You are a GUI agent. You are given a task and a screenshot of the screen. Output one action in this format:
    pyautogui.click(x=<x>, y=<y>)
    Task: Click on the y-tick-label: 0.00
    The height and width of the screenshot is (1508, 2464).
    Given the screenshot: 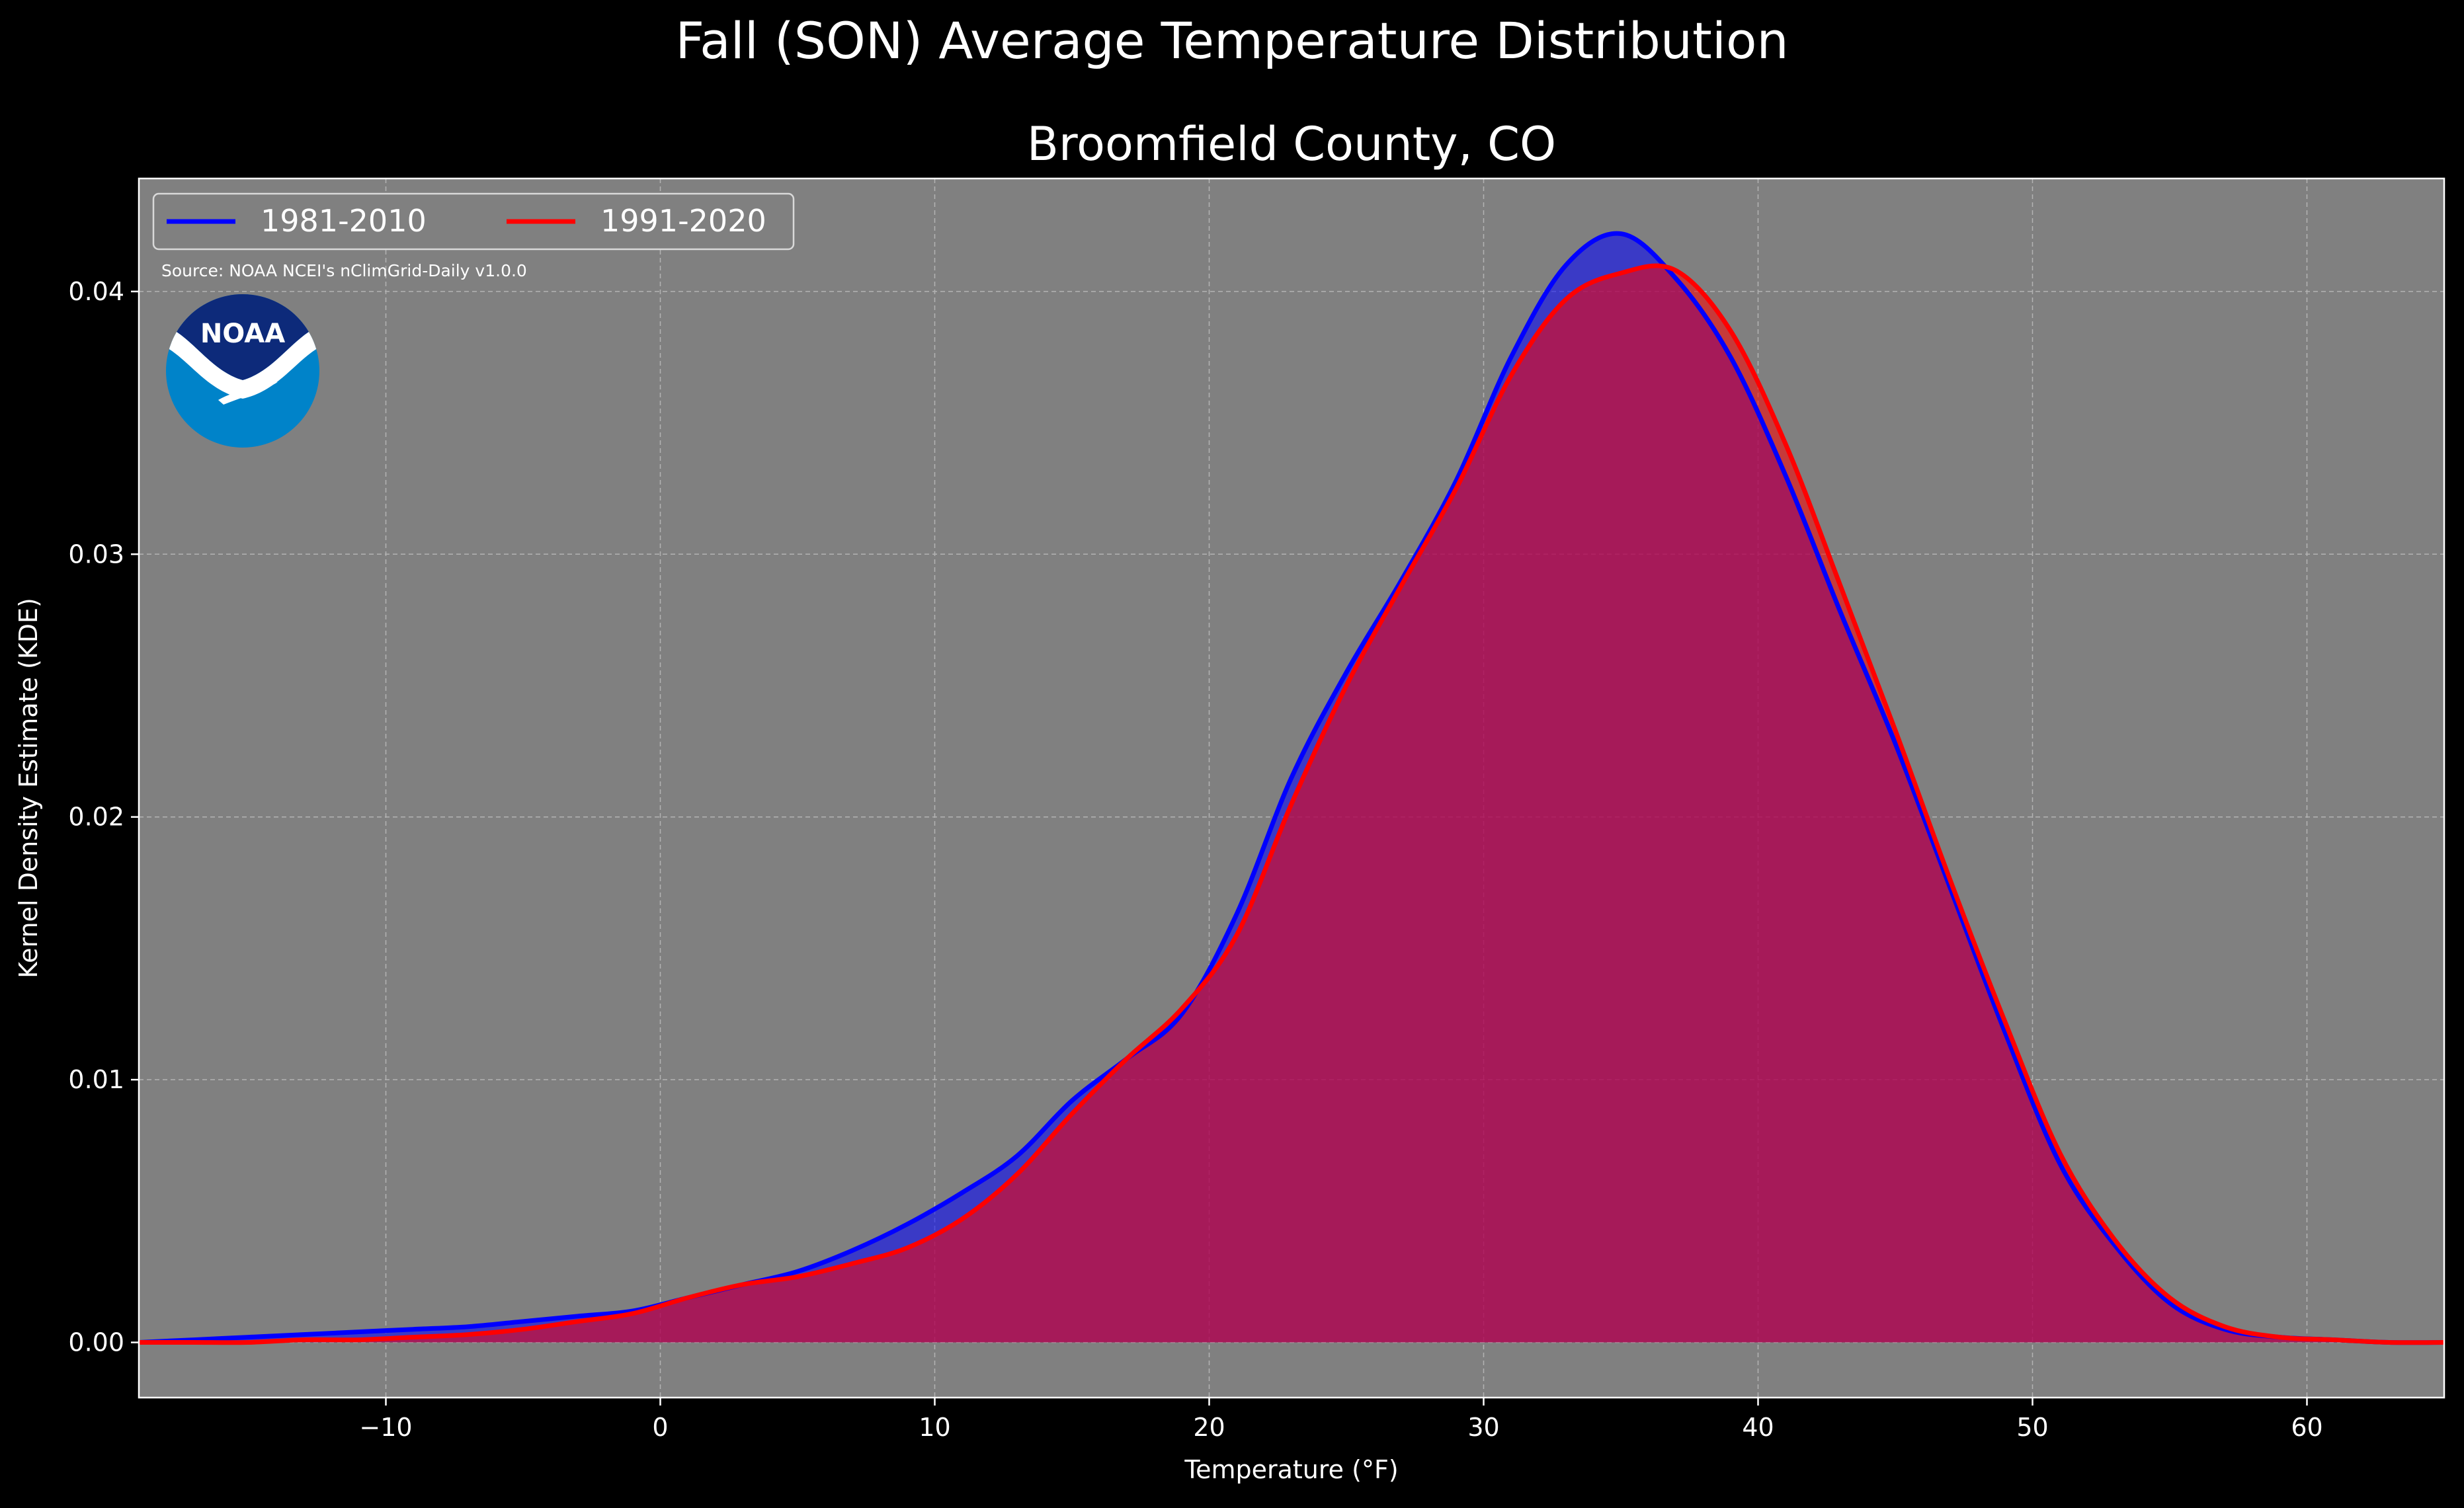 What is the action you would take?
    pyautogui.click(x=96, y=1342)
    